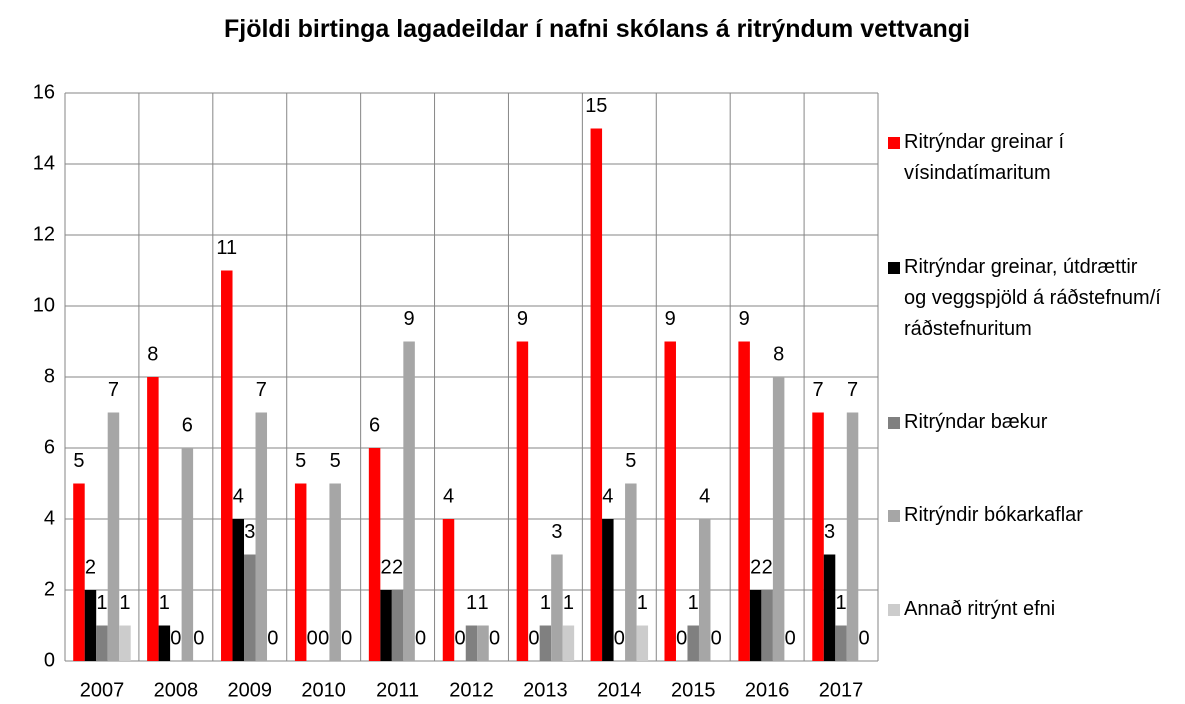 Image resolution: width=1185 pixels, height=704 pixels. Describe the element at coordinates (767, 690) in the screenshot. I see `x-tick-label: 2016` at that location.